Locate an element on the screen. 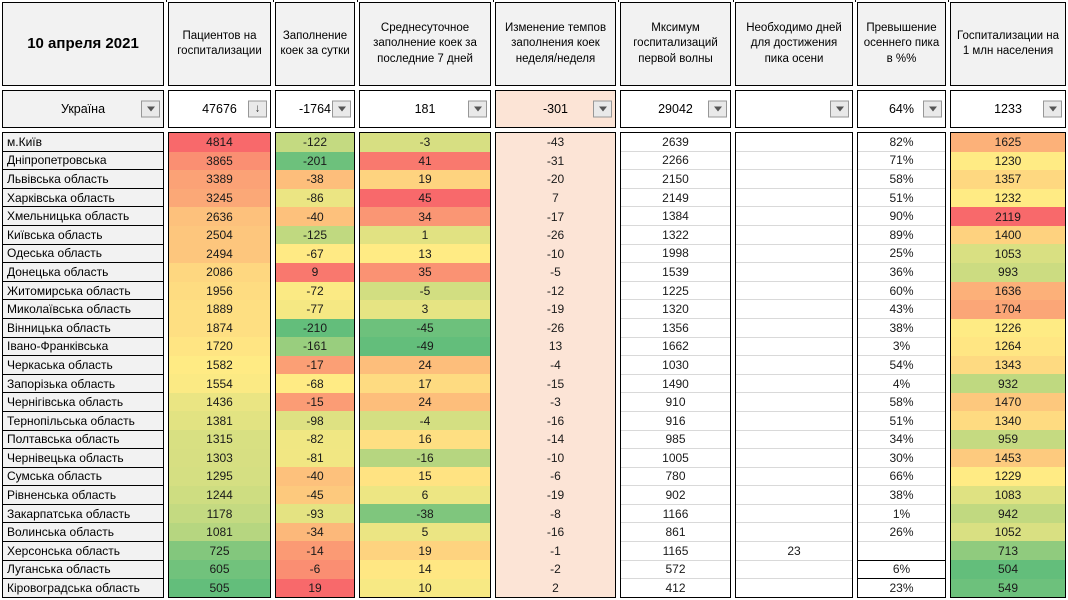 This screenshot has height=600, width=1068. ukraine-per_million-cell: 1233 is located at coordinates (1008, 109).